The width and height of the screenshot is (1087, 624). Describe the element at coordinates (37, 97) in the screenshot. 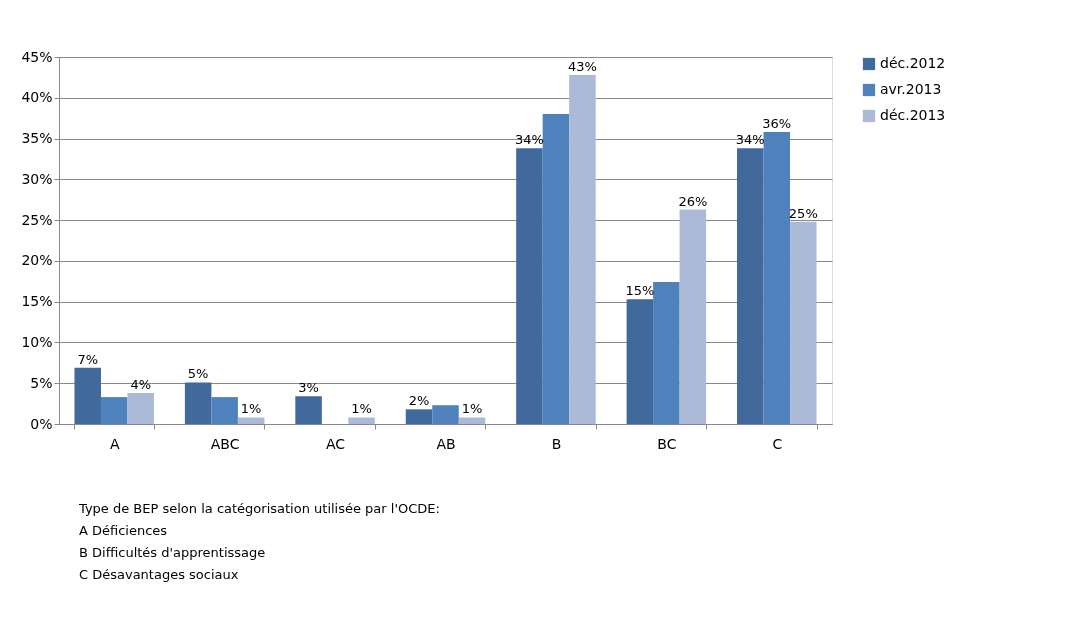

I see `y-tick-label: 40%` at that location.